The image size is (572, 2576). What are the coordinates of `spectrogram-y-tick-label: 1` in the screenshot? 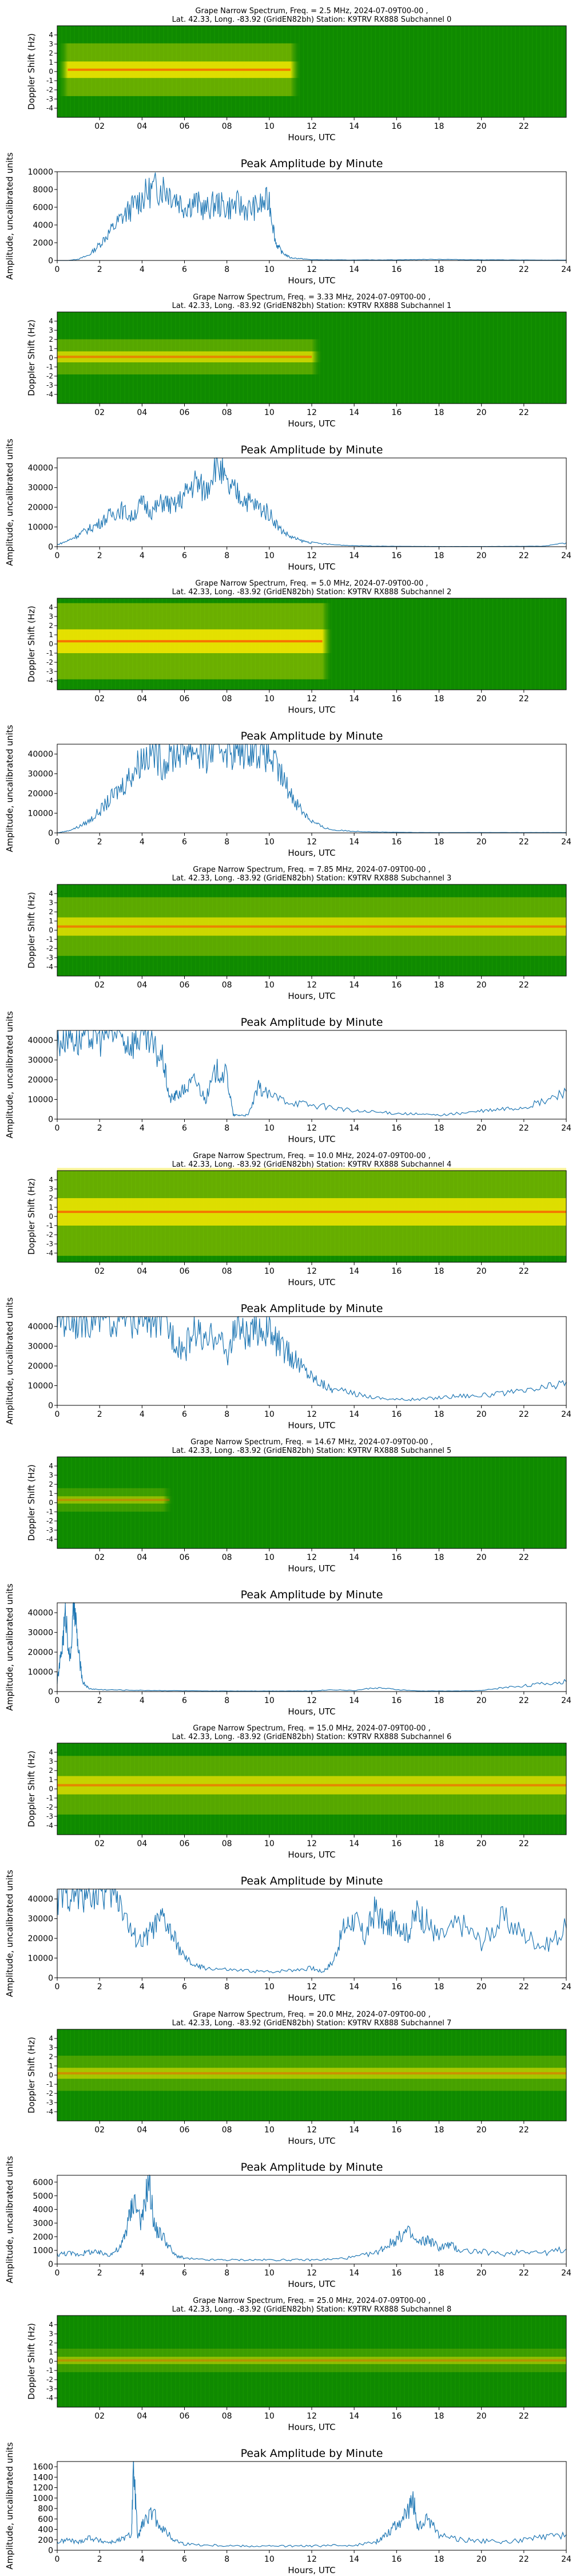 It's located at (51, 2352).